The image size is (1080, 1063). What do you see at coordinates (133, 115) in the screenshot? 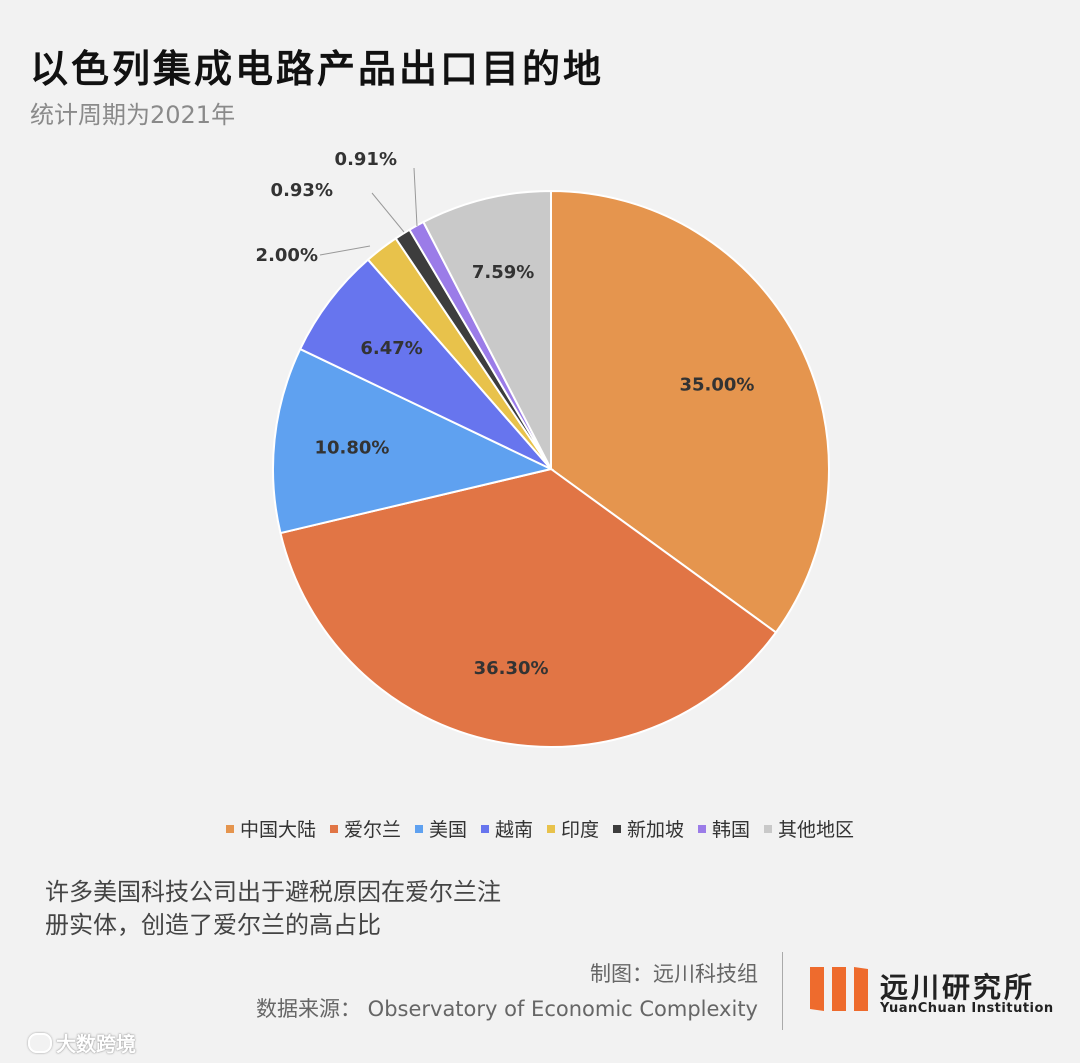
I see `chart-subtitle: 统计周期为2021年` at bounding box center [133, 115].